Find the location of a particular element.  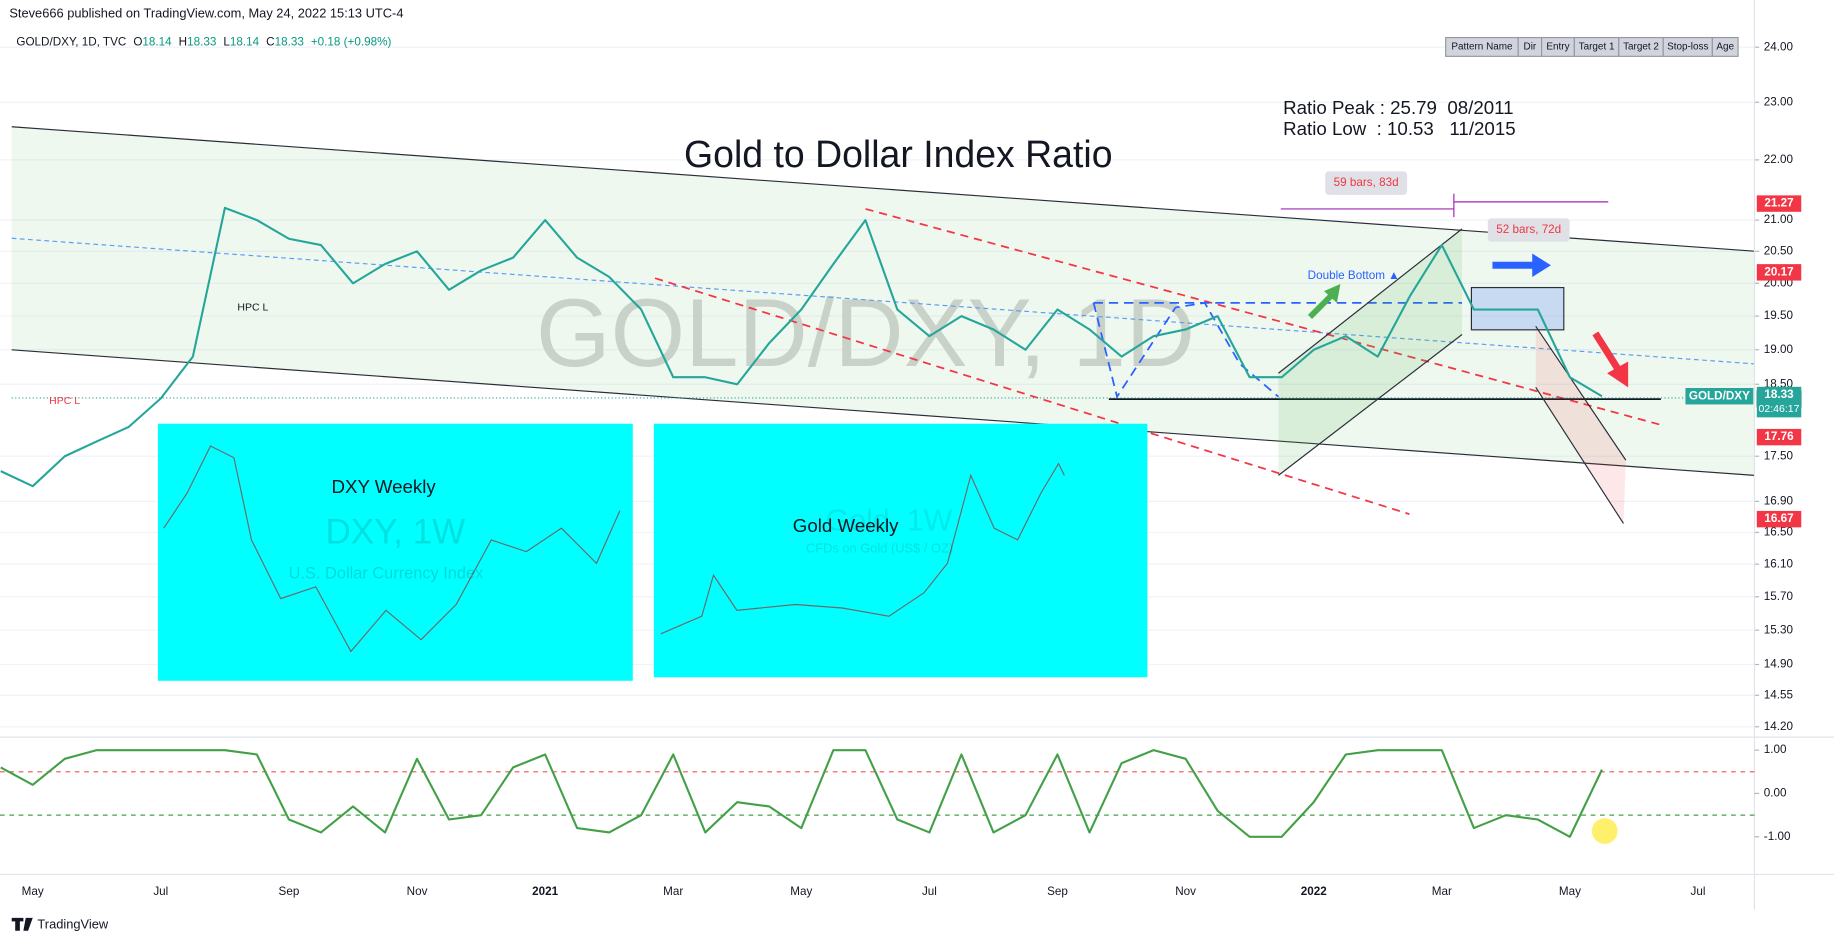

y-tick-label: 14.90 is located at coordinates (1779, 664).